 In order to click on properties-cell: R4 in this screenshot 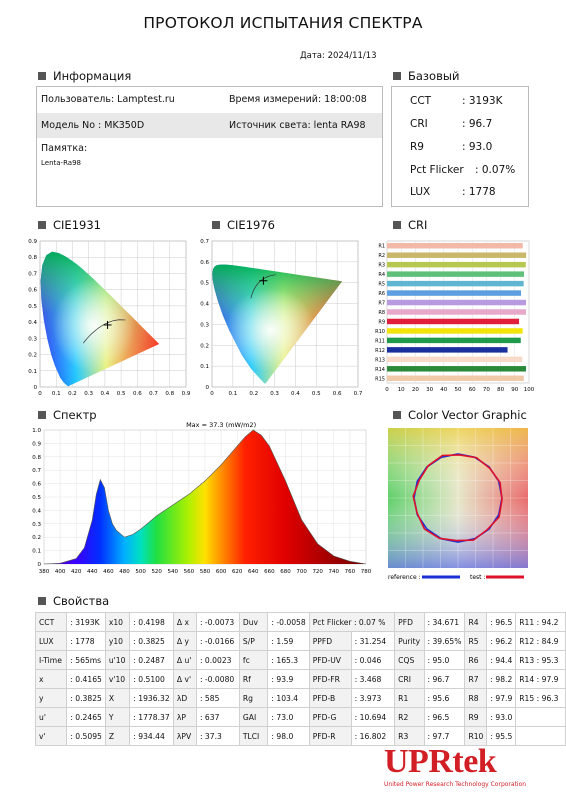, I will do `click(476, 622)`.